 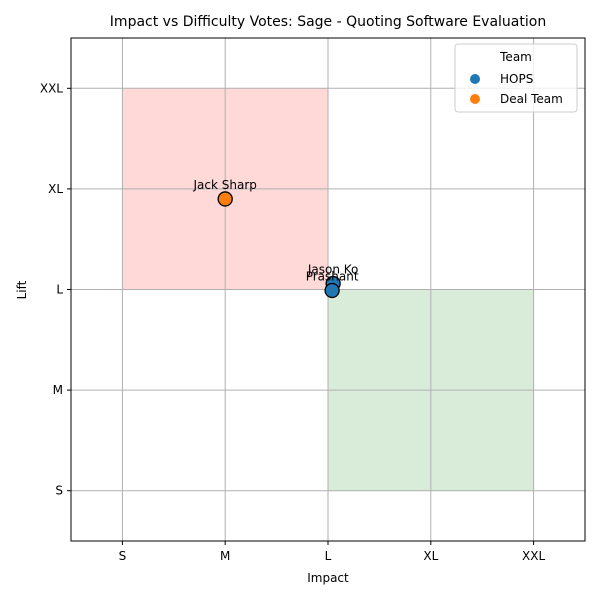 I want to click on x-ticks: S M L XL XXL, so click(x=332, y=552).